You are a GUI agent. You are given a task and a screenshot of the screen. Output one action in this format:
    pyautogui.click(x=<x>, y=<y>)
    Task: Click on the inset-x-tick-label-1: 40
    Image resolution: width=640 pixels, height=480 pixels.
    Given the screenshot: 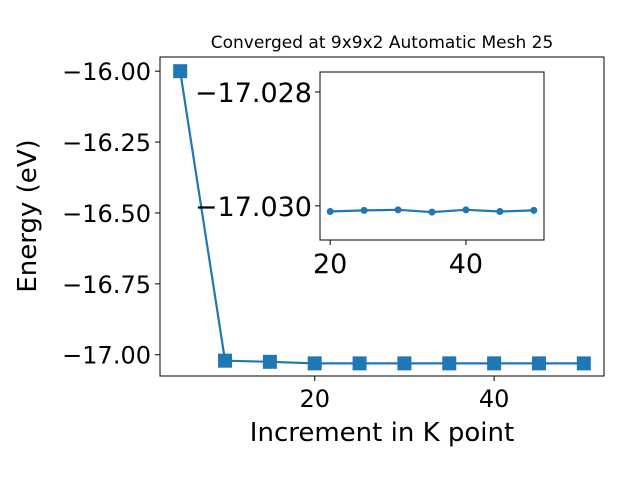 What is the action you would take?
    pyautogui.click(x=466, y=264)
    